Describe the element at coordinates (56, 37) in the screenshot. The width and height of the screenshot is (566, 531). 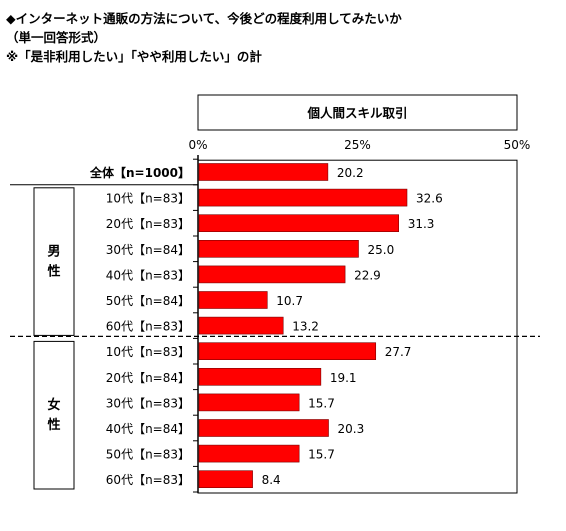
I see `chart-subtitle: （単一回答形式）` at that location.